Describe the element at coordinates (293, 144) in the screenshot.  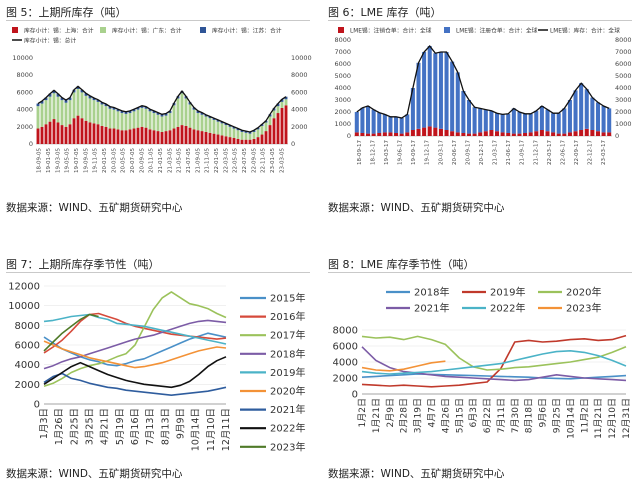
I see `fig5-ytick-right-0: 0` at that location.